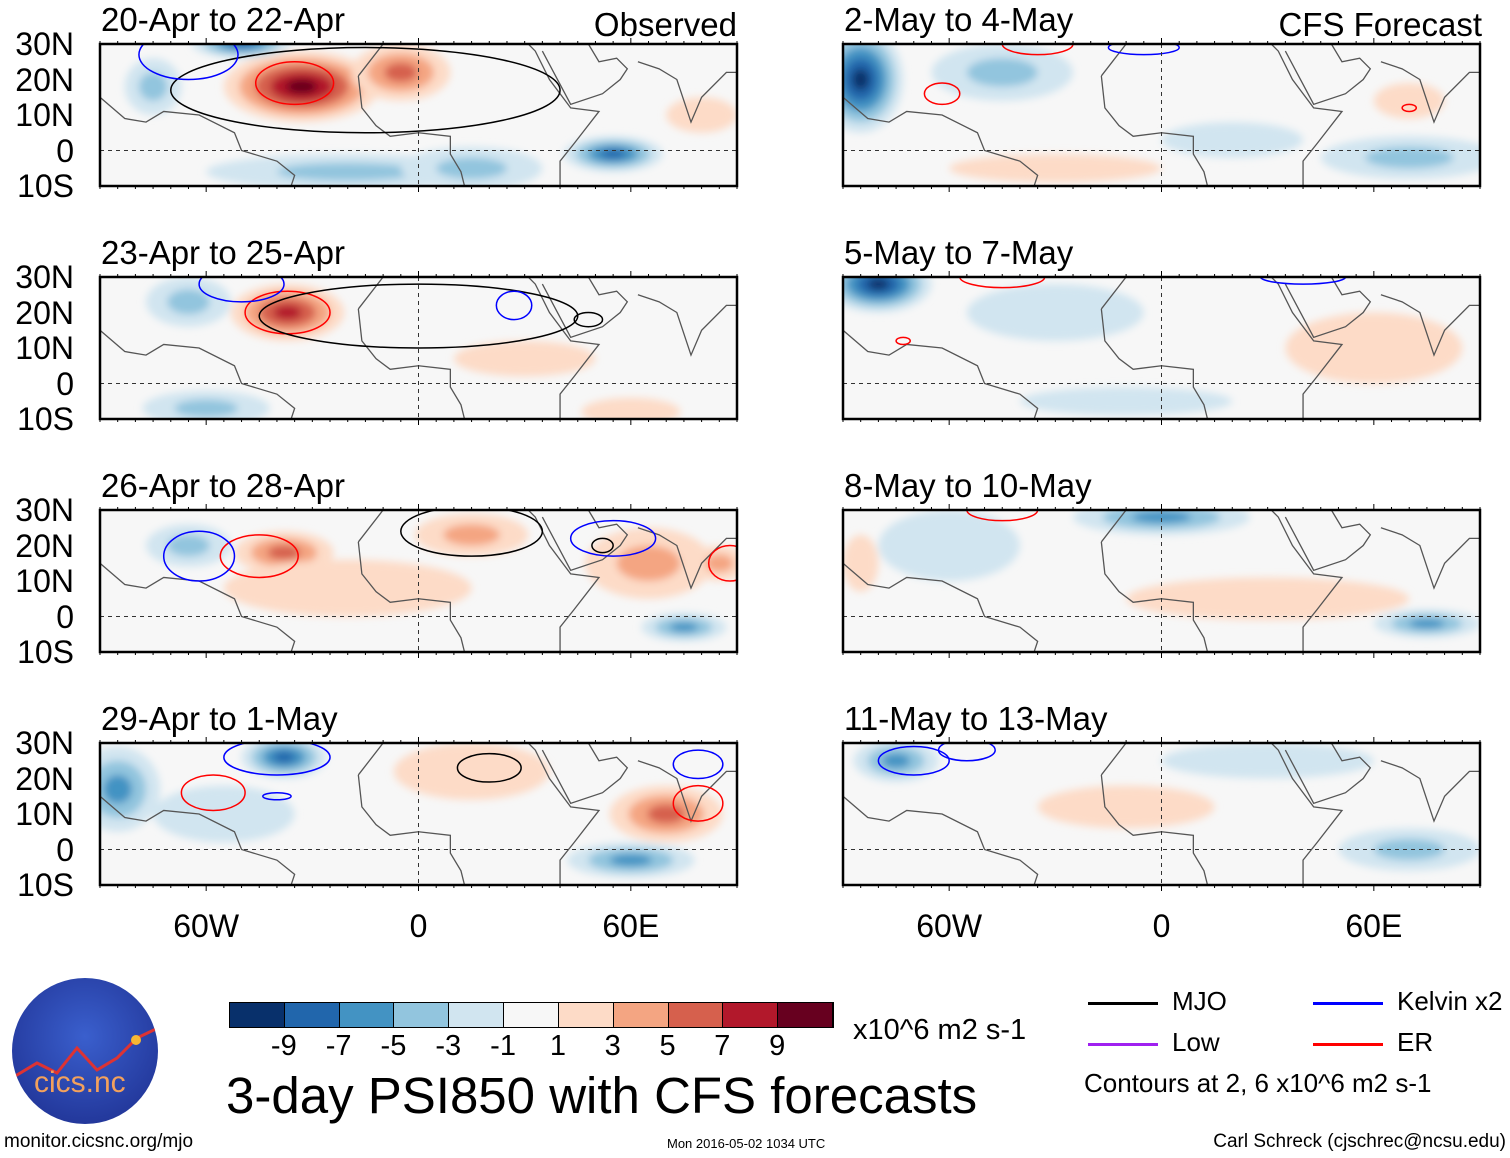 The image size is (1510, 1158). Describe the element at coordinates (1415, 1042) in the screenshot. I see `legend-label: ER` at that location.